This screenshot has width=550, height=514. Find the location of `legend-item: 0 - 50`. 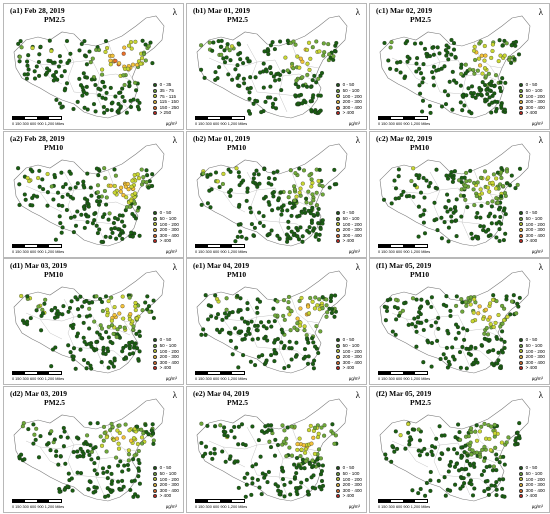

legend-item: 0 - 50 is located at coordinates (348, 85).